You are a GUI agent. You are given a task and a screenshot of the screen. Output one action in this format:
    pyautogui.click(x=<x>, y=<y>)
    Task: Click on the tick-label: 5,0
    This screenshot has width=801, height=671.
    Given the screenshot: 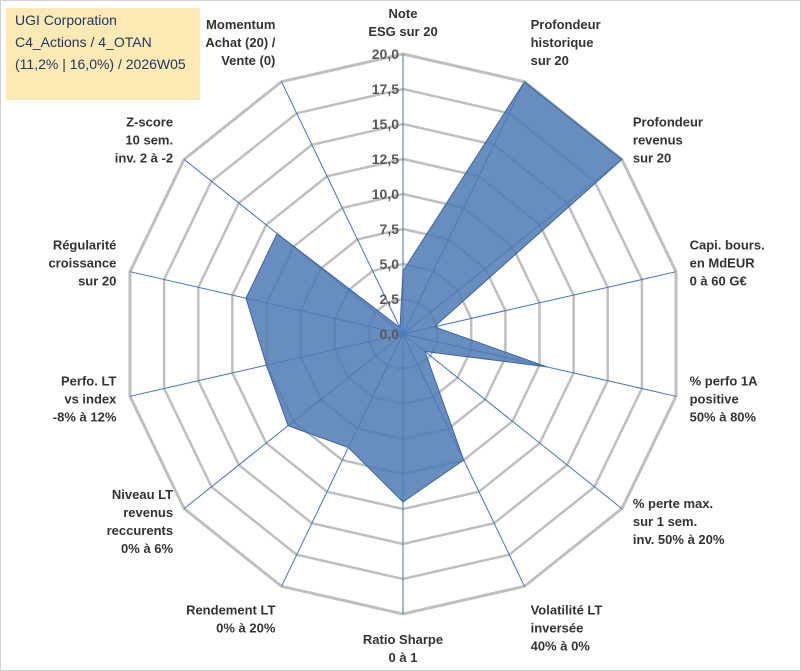 What is the action you would take?
    pyautogui.click(x=390, y=264)
    